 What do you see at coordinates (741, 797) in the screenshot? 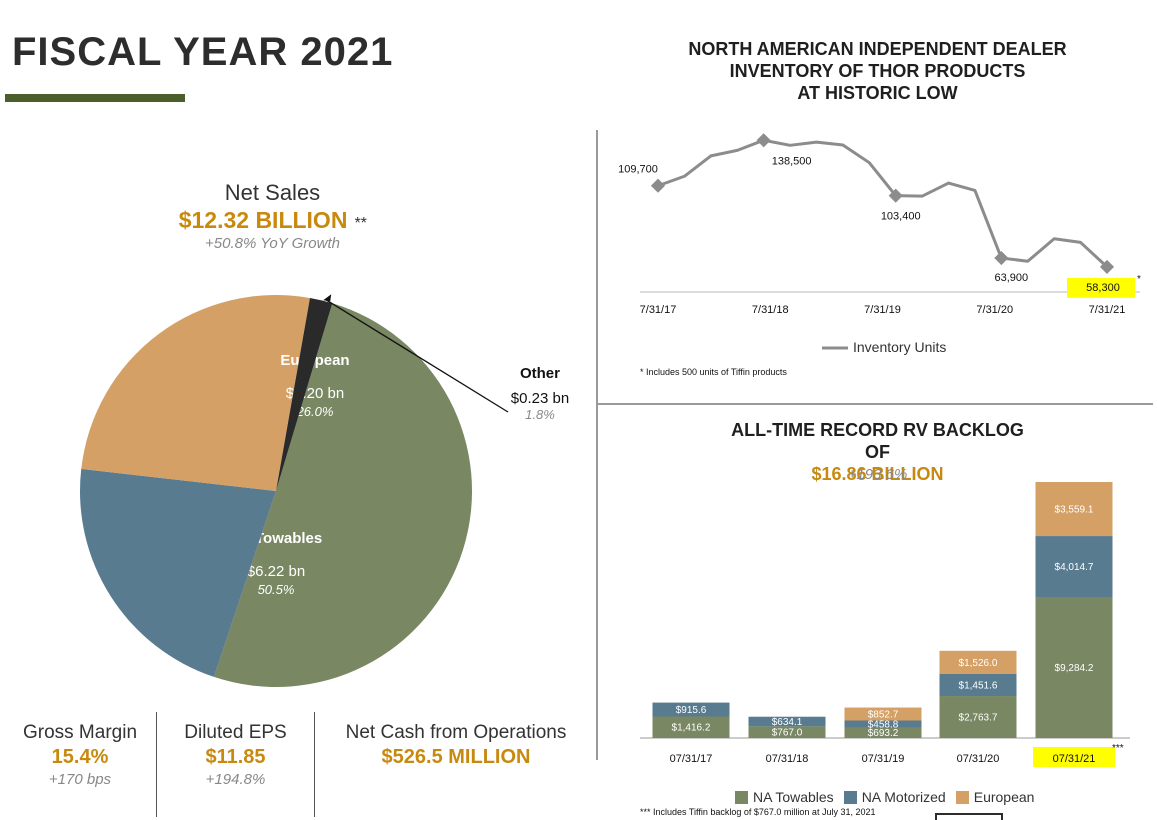
I see `legend-swatch-towables` at bounding box center [741, 797].